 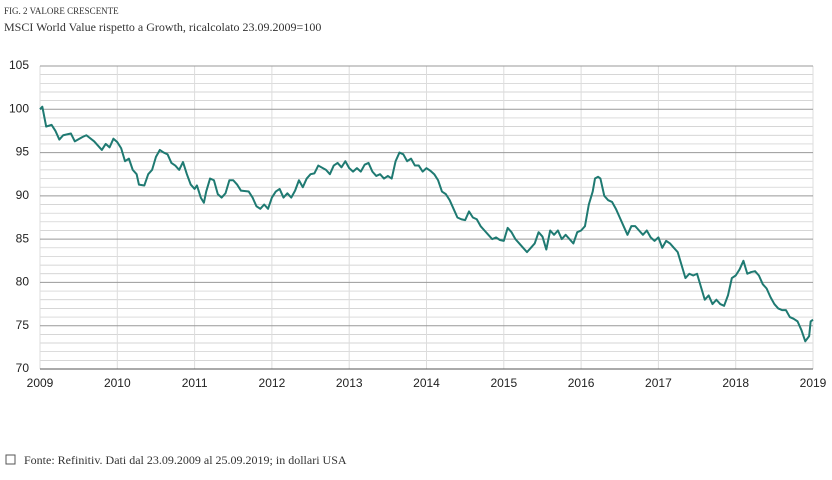 What do you see at coordinates (19, 108) in the screenshot?
I see `y-tick-label: 100` at bounding box center [19, 108].